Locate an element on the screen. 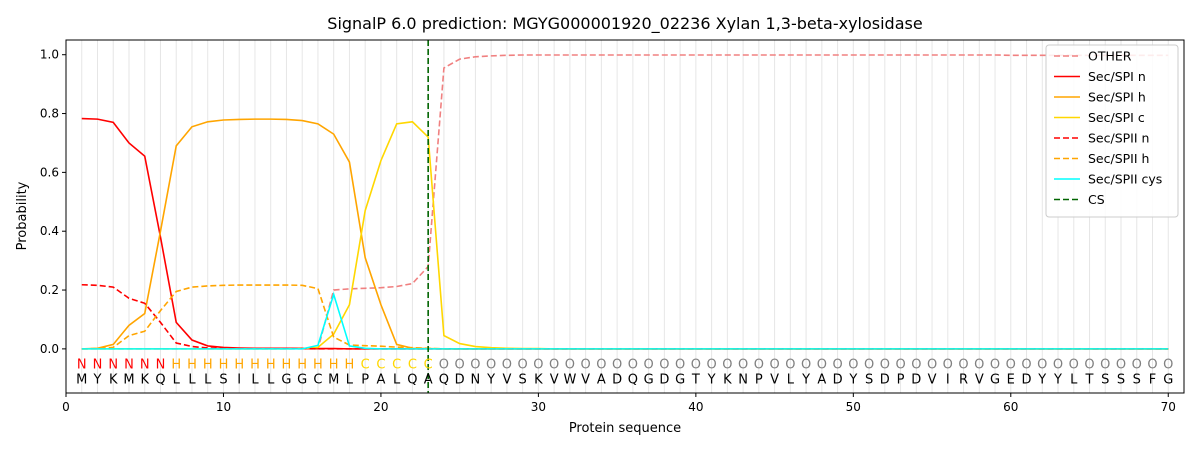  x-tick-label: 30 is located at coordinates (538, 407).